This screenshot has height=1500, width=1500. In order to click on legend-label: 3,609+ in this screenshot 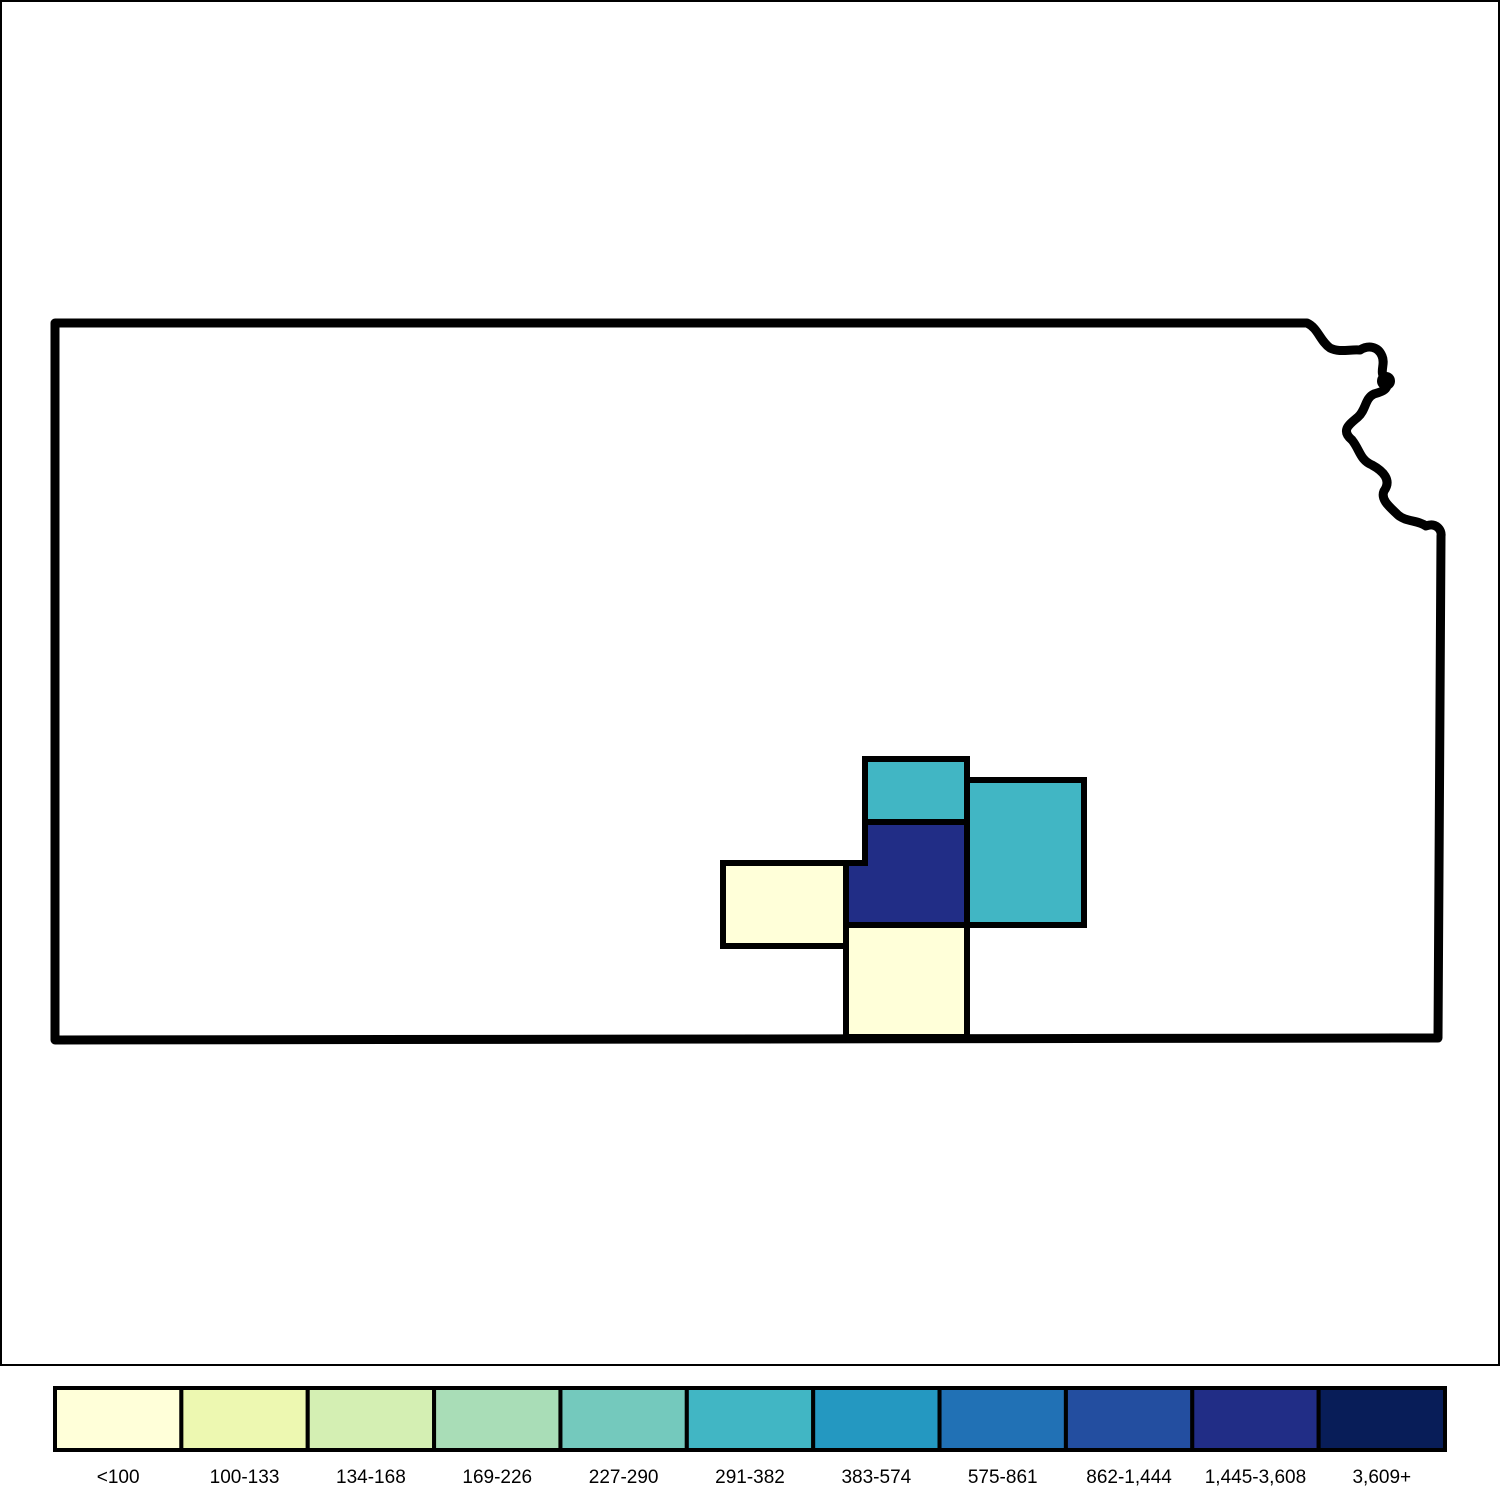, I will do `click(1382, 1477)`.